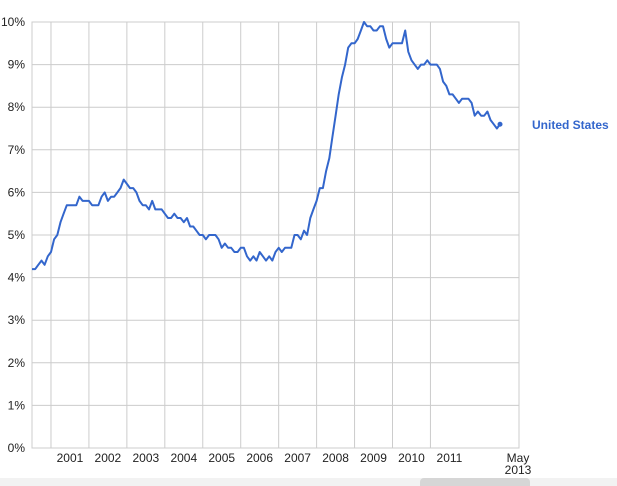  Describe the element at coordinates (335, 458) in the screenshot. I see `x-tick-label: 2008` at that location.